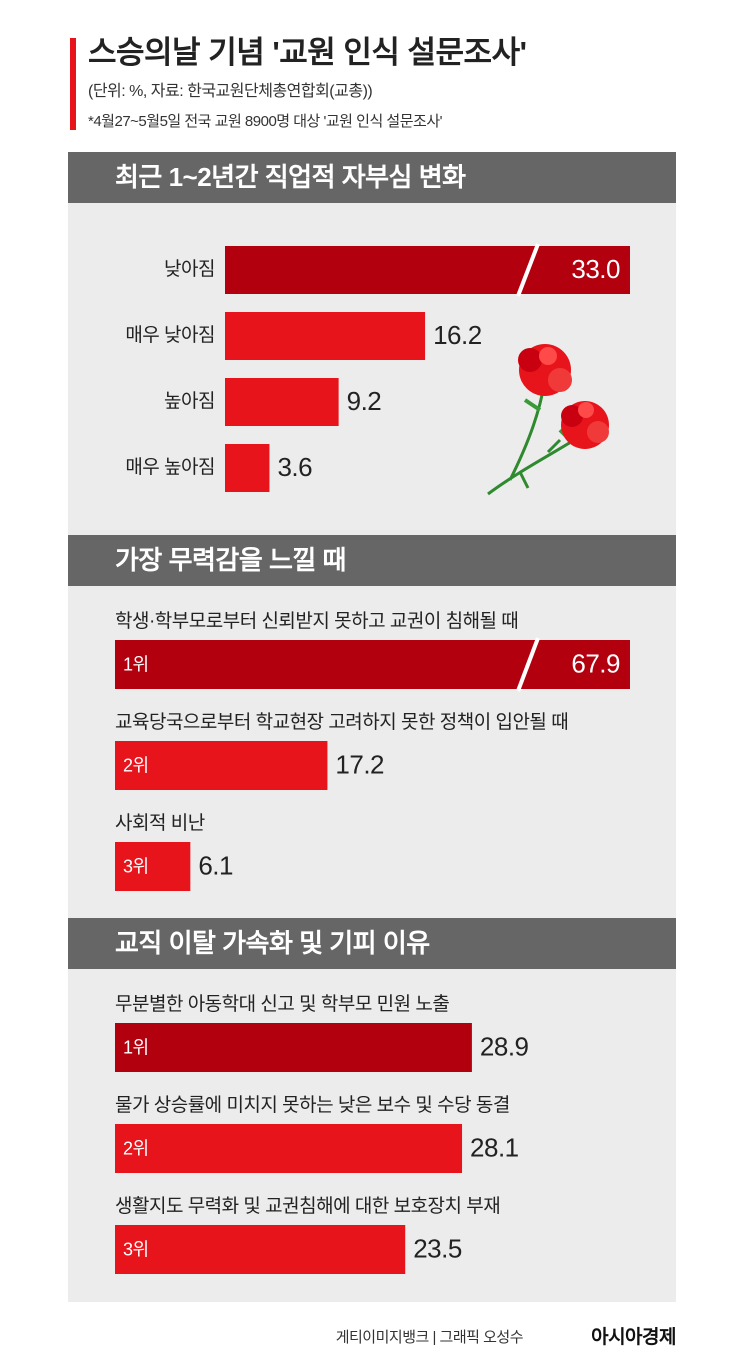 This screenshot has height=1372, width=745. I want to click on title: 스승의날 기념 '교원 인식 설문조사', so click(307, 52).